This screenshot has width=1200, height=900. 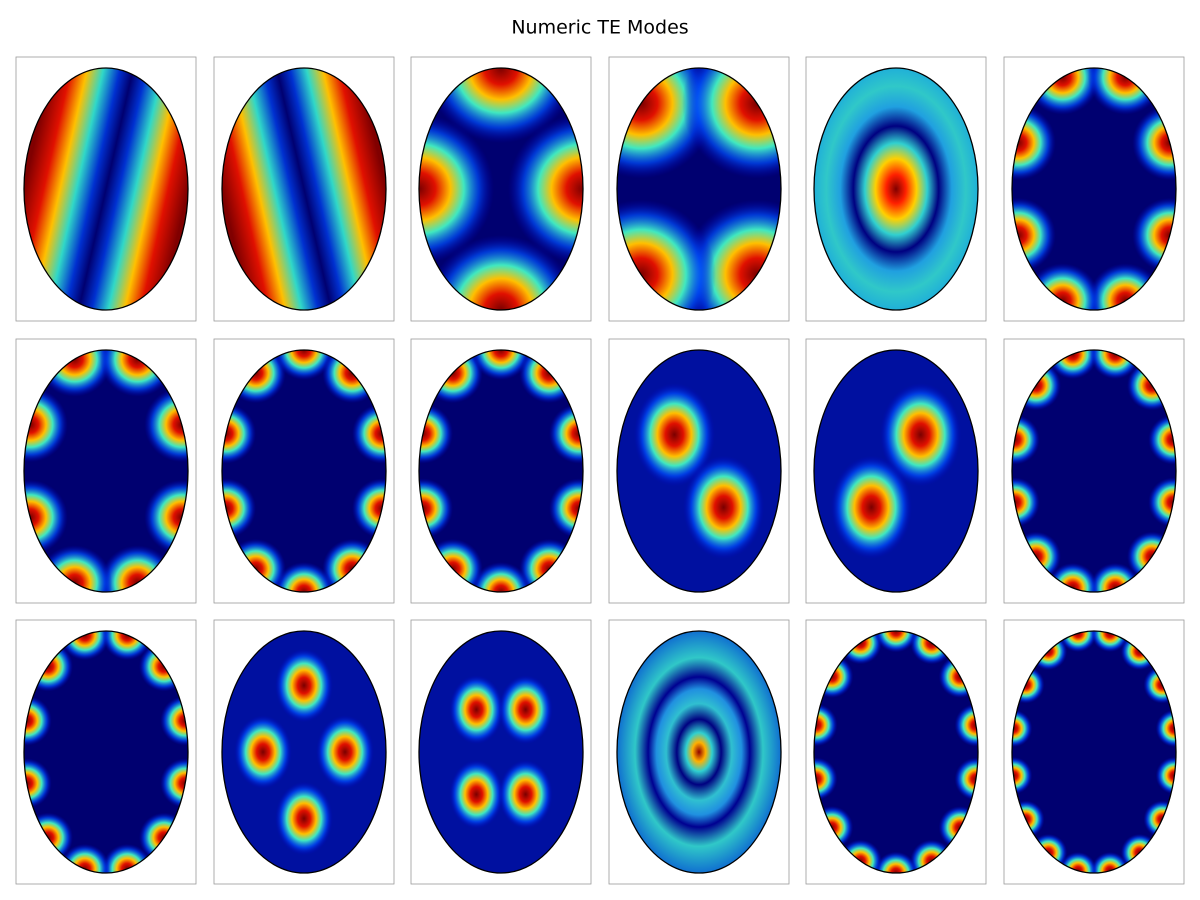 I want to click on figure-title: Numeric TE Modes, so click(x=599, y=28).